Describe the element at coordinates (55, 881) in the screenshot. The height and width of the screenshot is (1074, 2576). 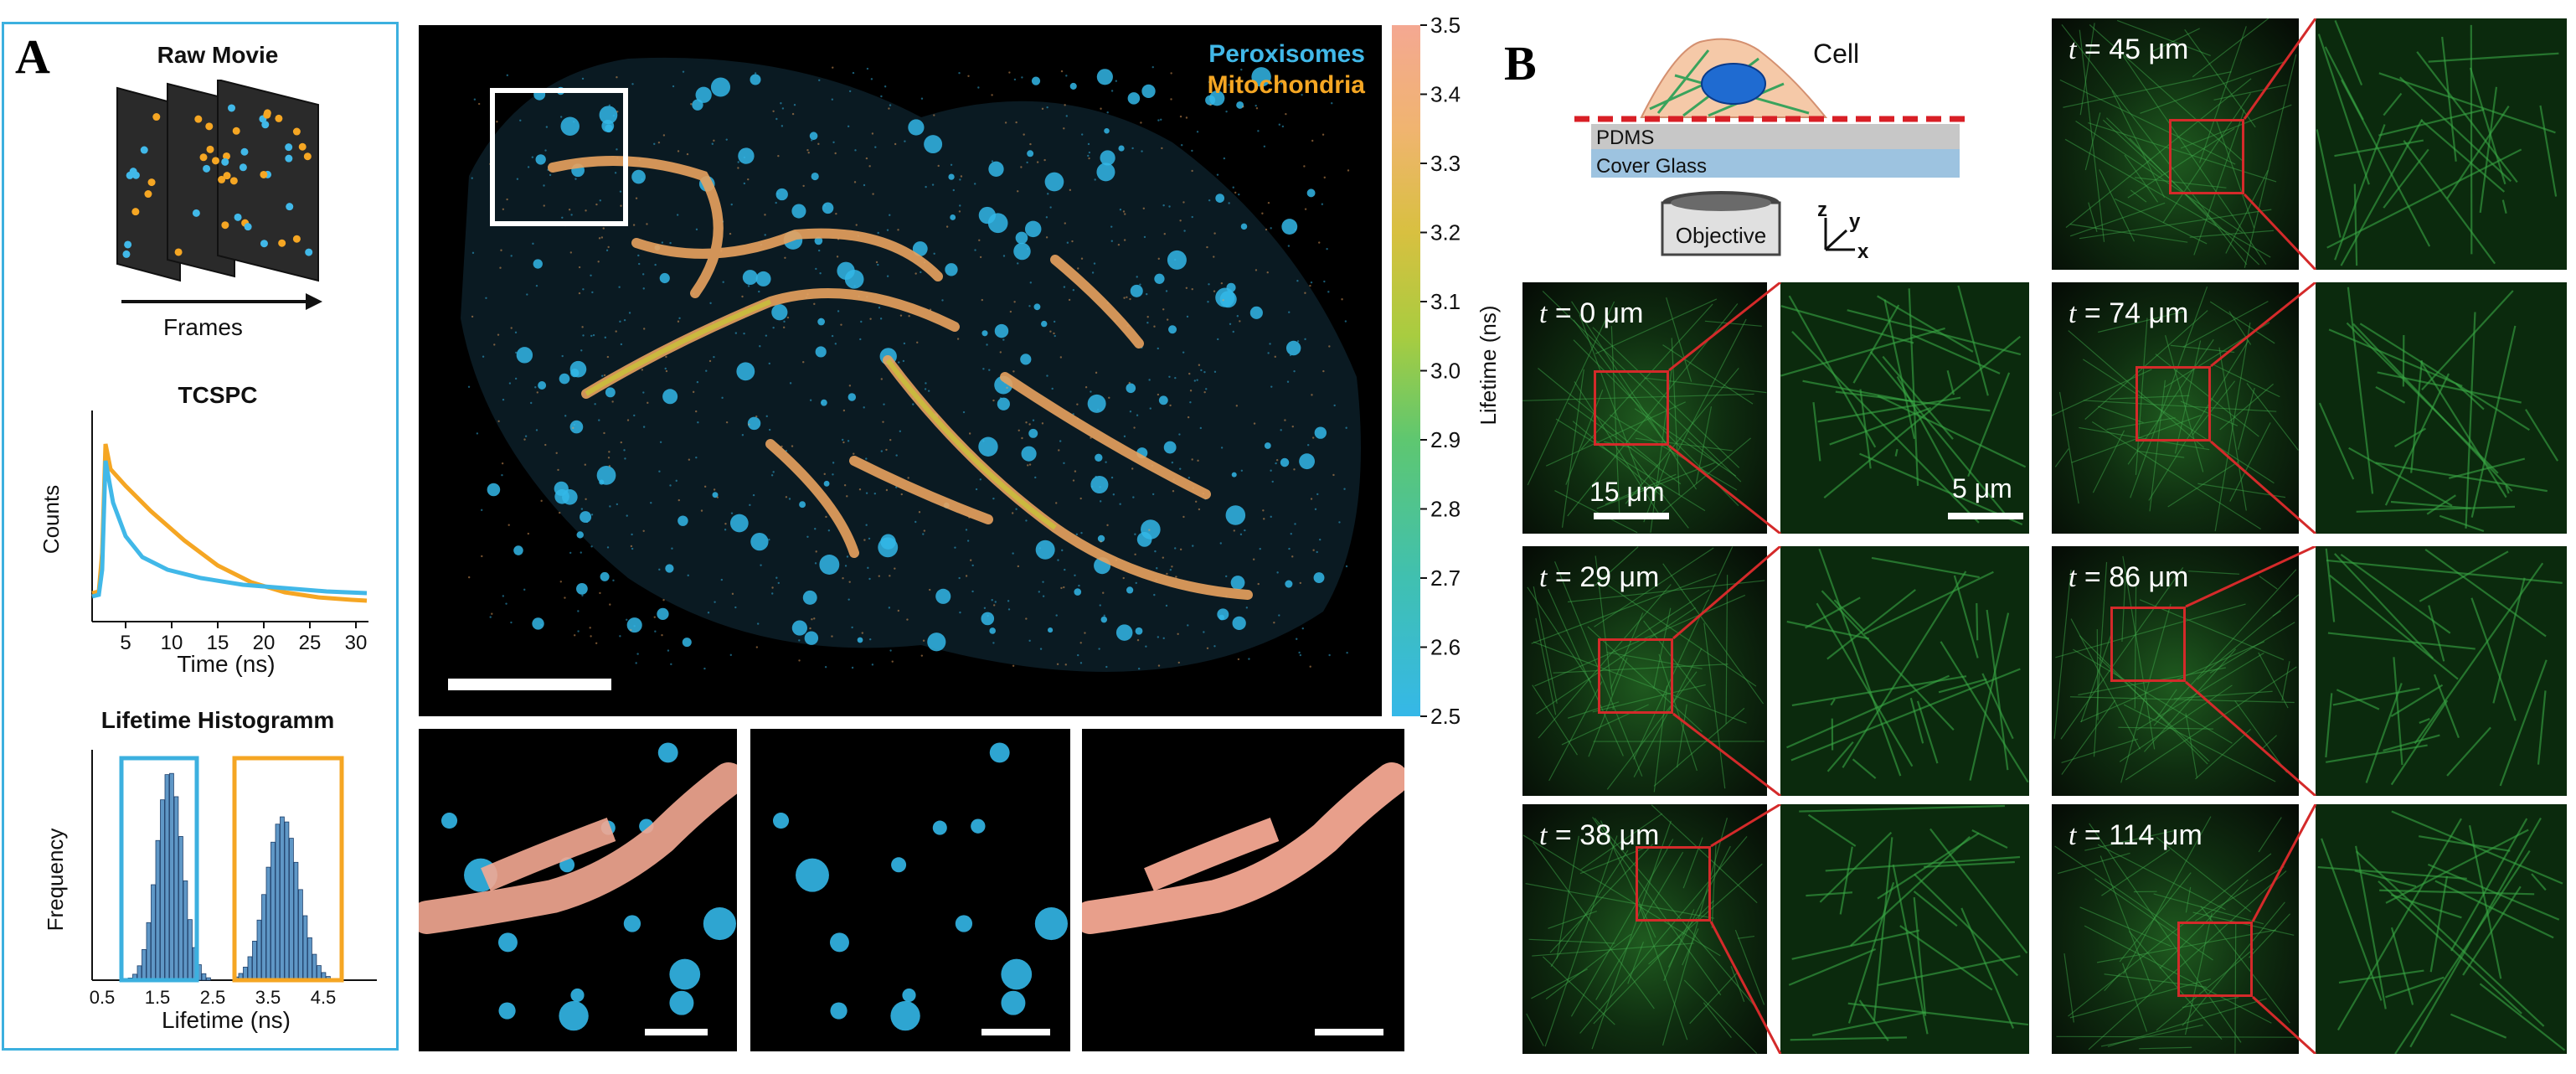
I see `histogram-ylabel: Frequency` at that location.